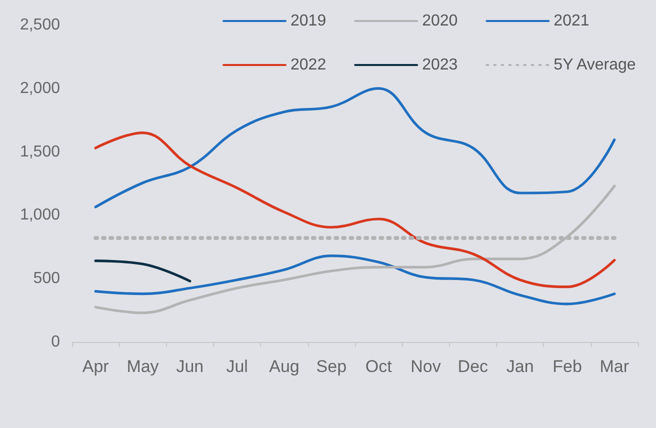 The height and width of the screenshot is (428, 656). What do you see at coordinates (308, 21) in the screenshot?
I see `legend-label: 2019` at bounding box center [308, 21].